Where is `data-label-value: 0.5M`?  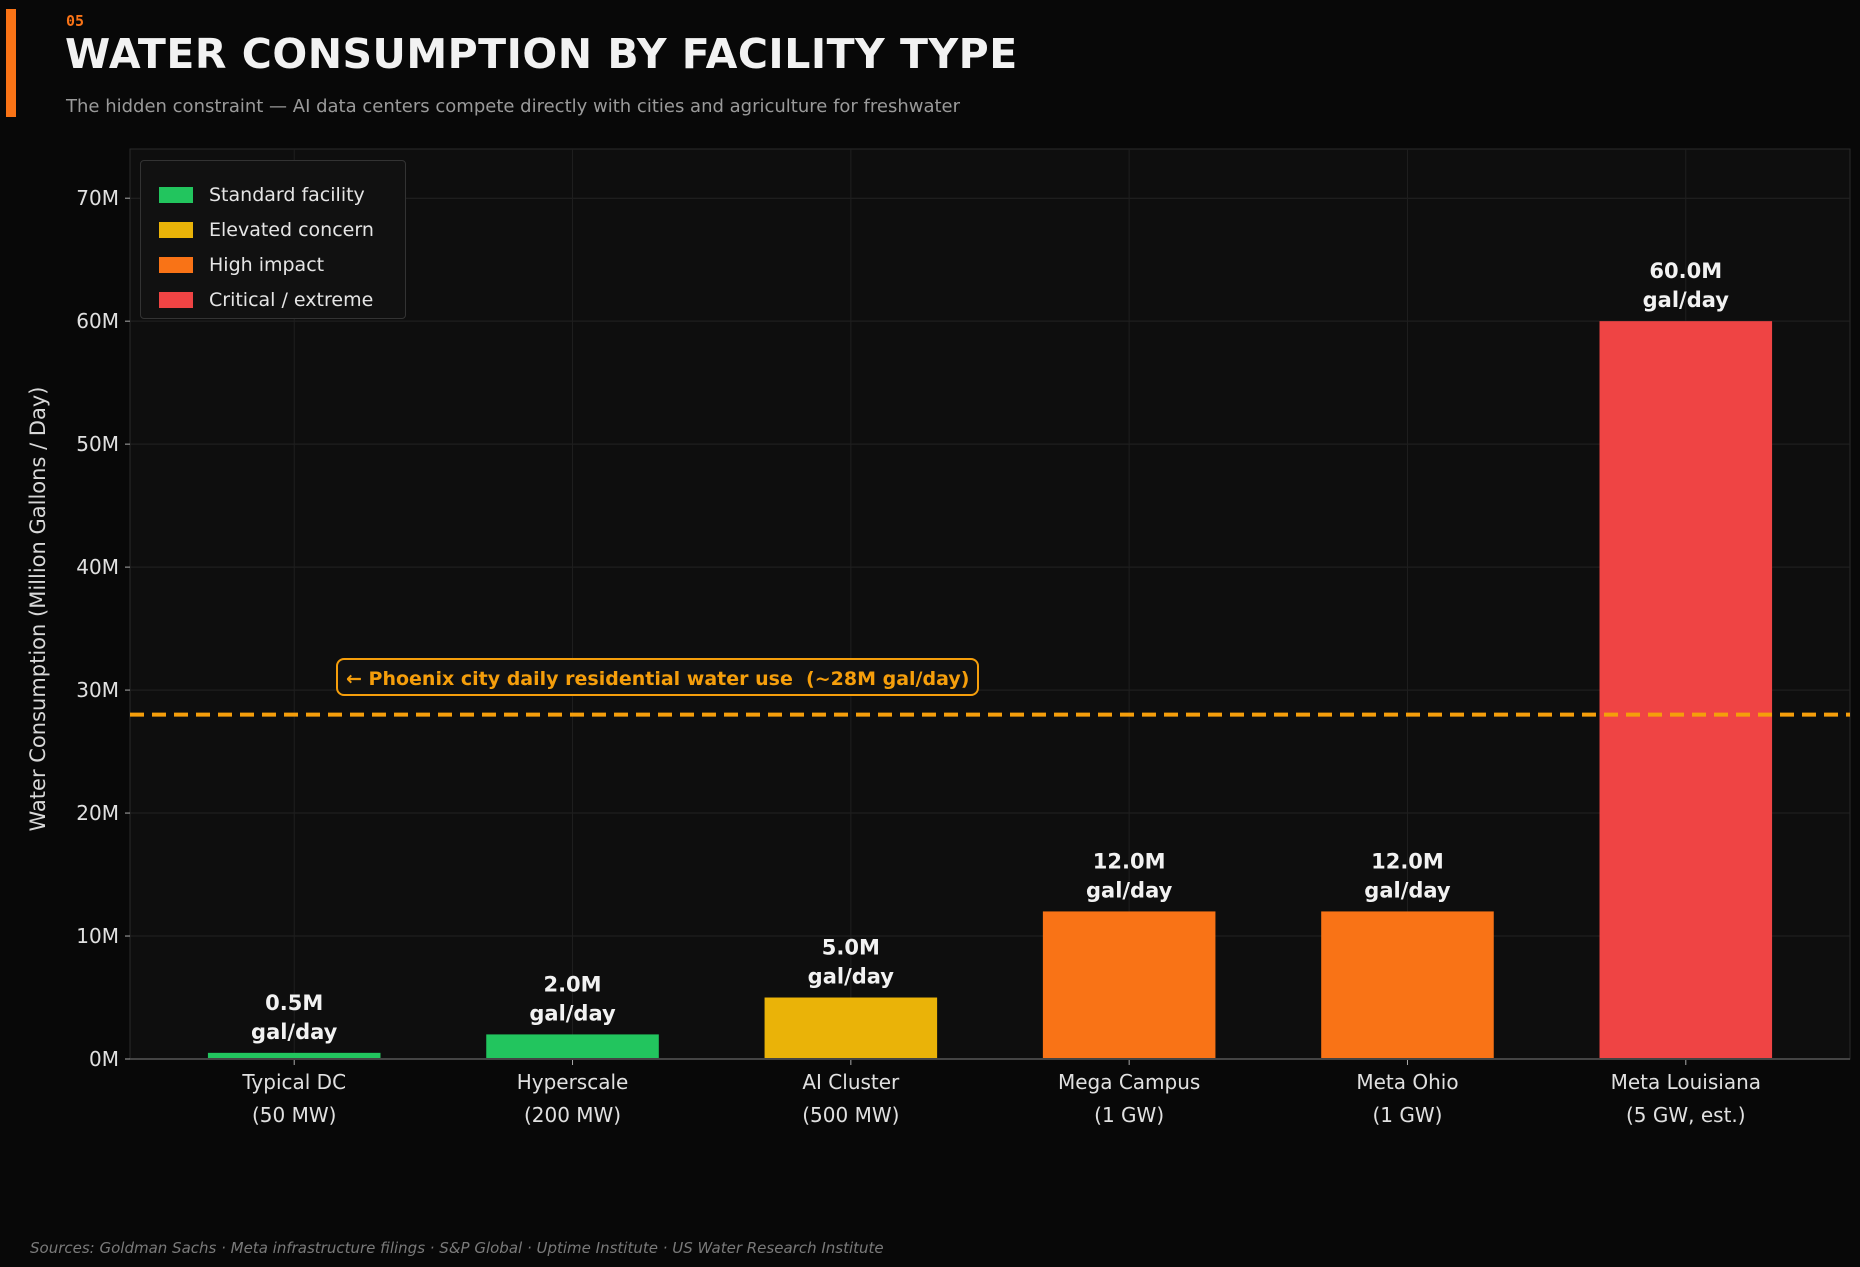
data-label-value: 0.5M is located at coordinates (294, 1003).